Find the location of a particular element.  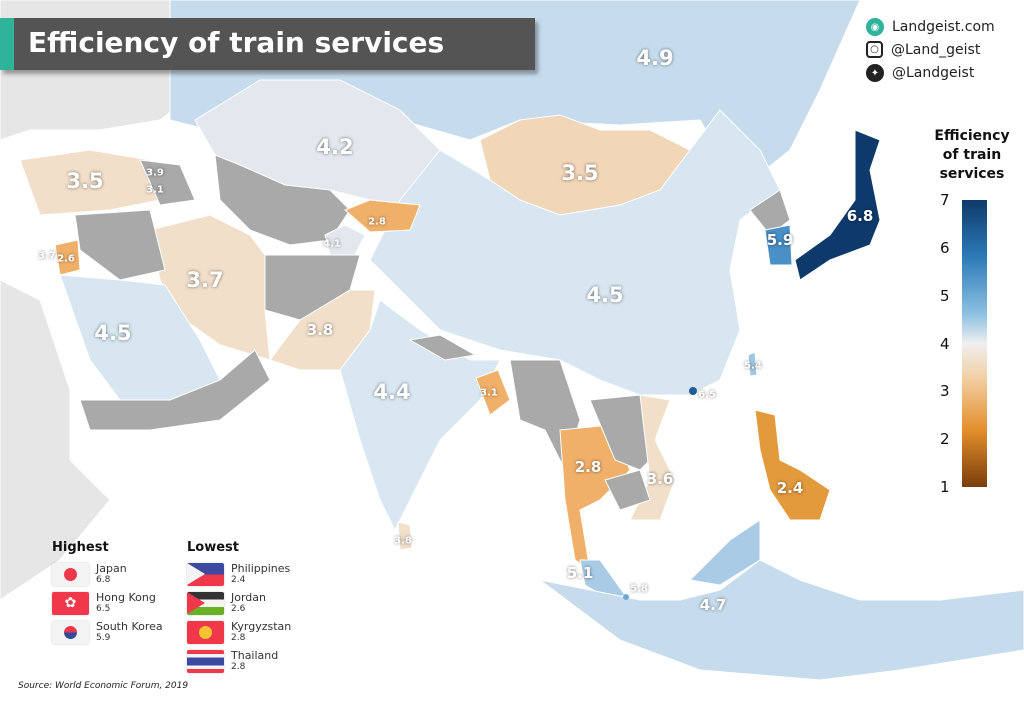

lowest-item-thailand: Thailand 2.8 is located at coordinates (232, 661).